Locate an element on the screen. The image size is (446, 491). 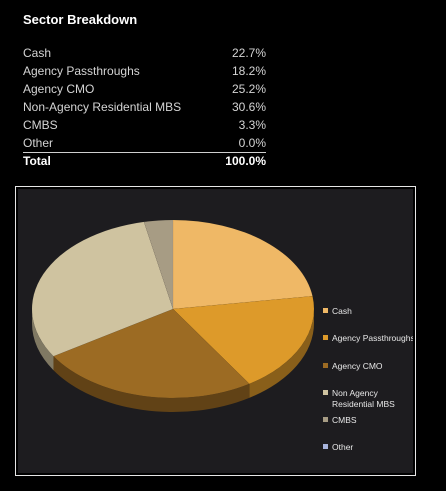
legend-label-3: Non Agency is located at coordinates (355, 393).